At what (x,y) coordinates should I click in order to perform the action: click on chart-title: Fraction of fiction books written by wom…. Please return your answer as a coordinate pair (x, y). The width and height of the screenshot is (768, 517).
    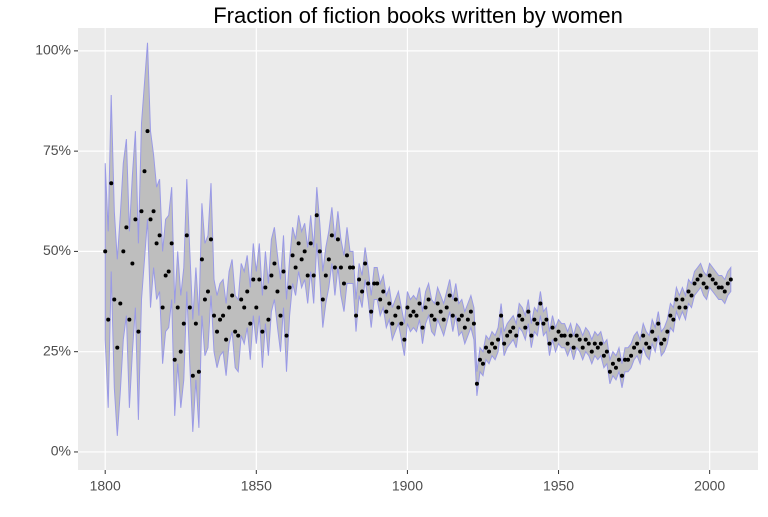
    Looking at the image, I should click on (418, 15).